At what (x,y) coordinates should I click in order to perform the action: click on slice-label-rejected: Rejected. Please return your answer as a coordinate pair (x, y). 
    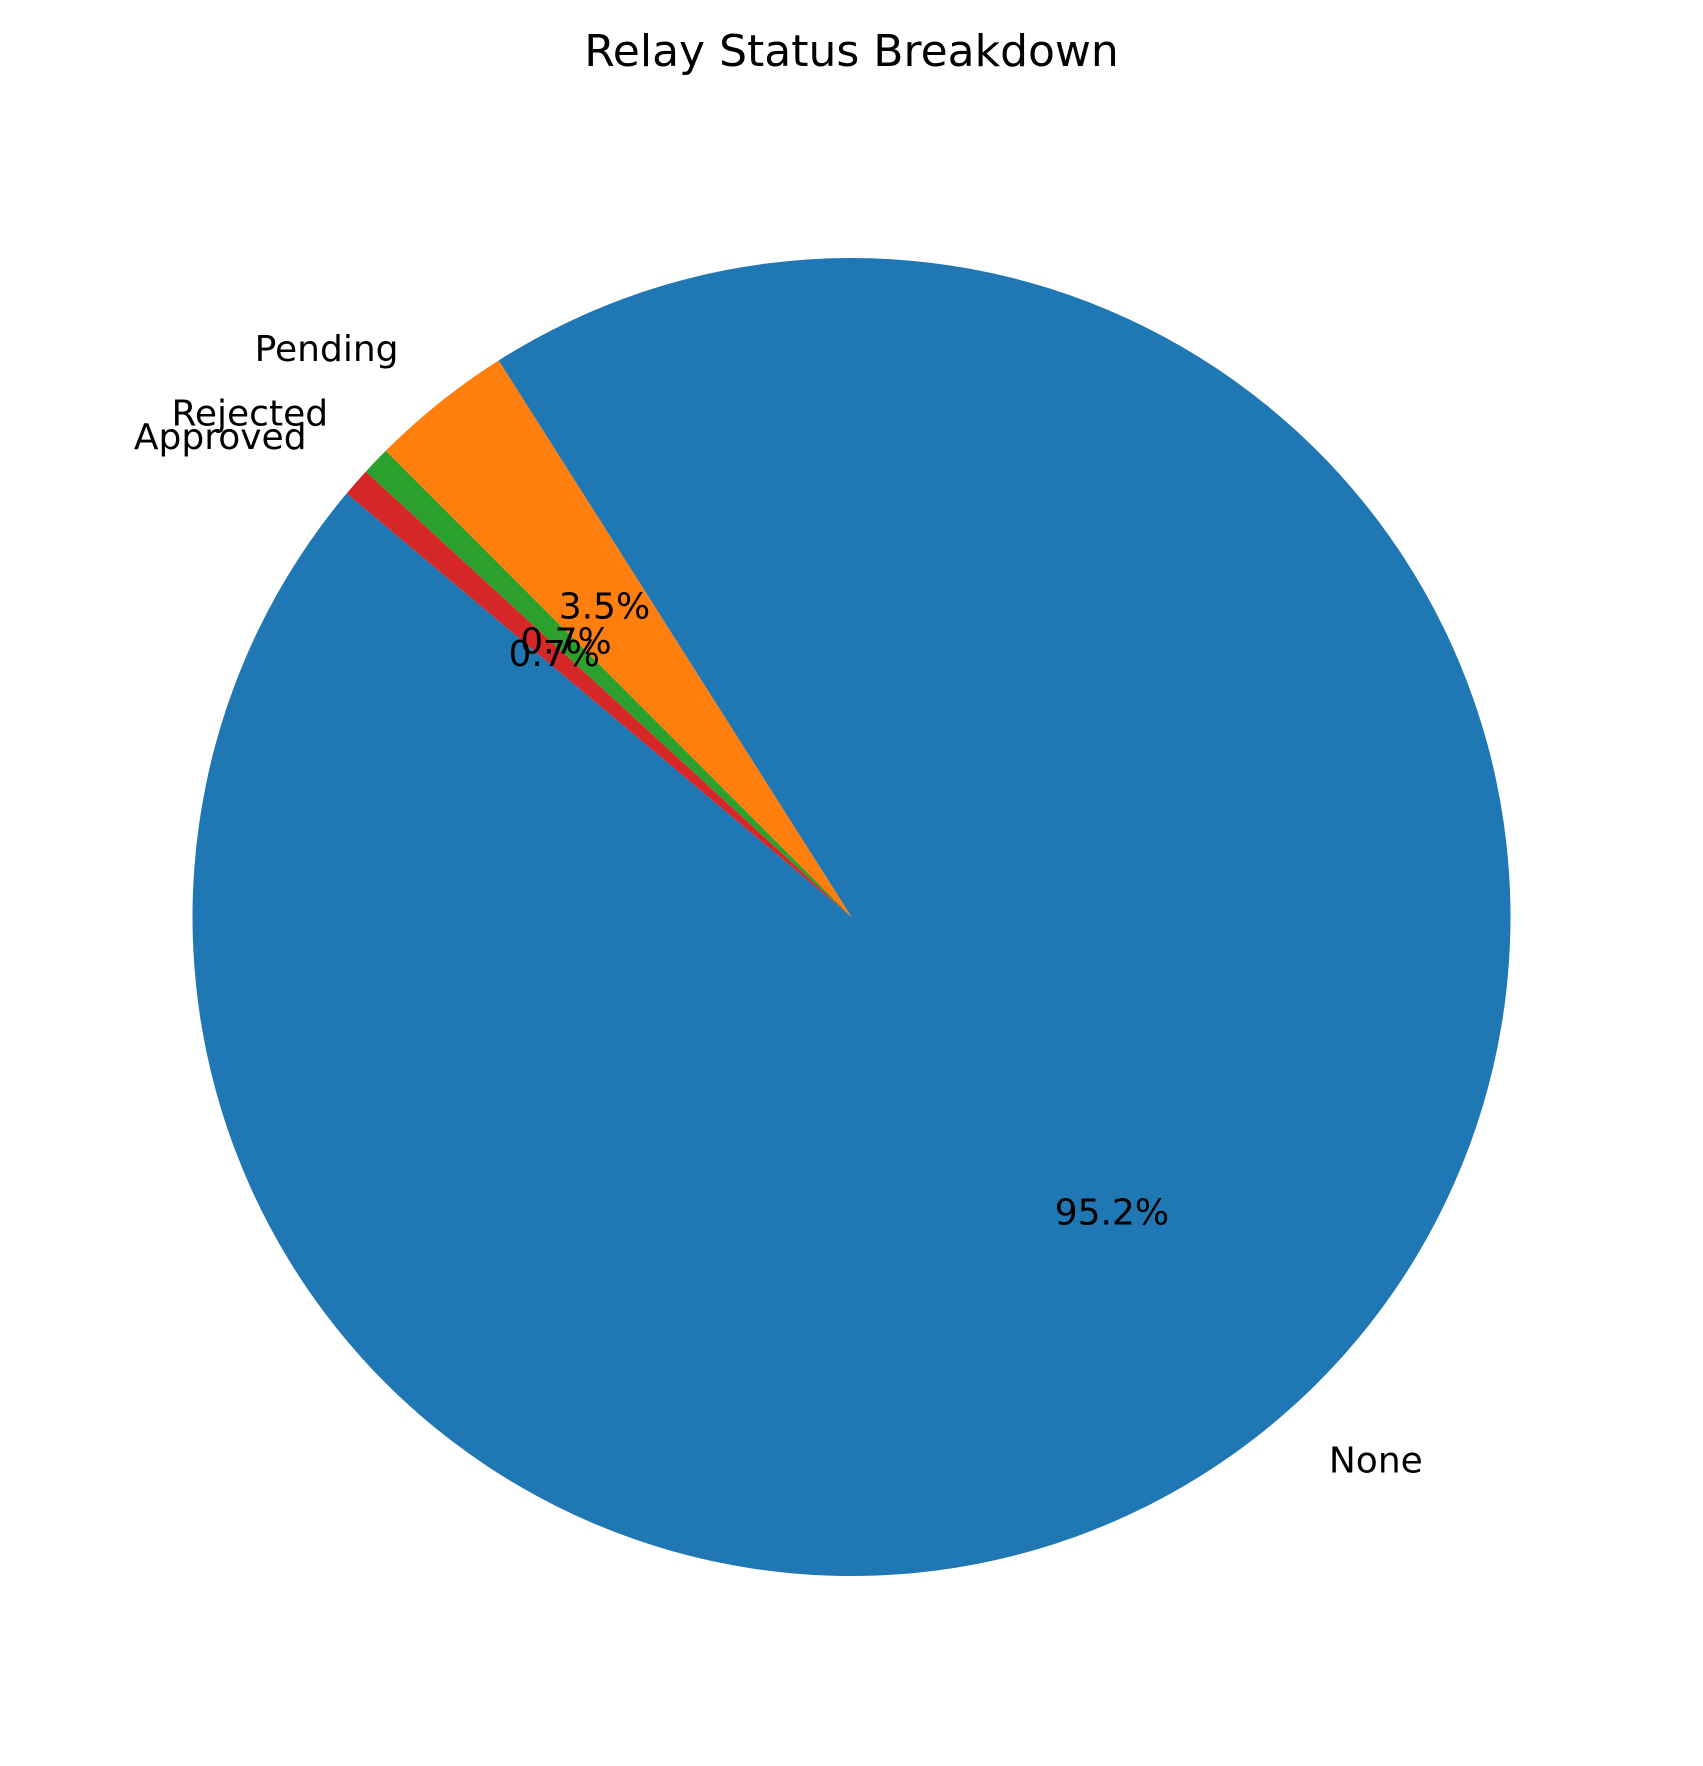
    Looking at the image, I should click on (249, 413).